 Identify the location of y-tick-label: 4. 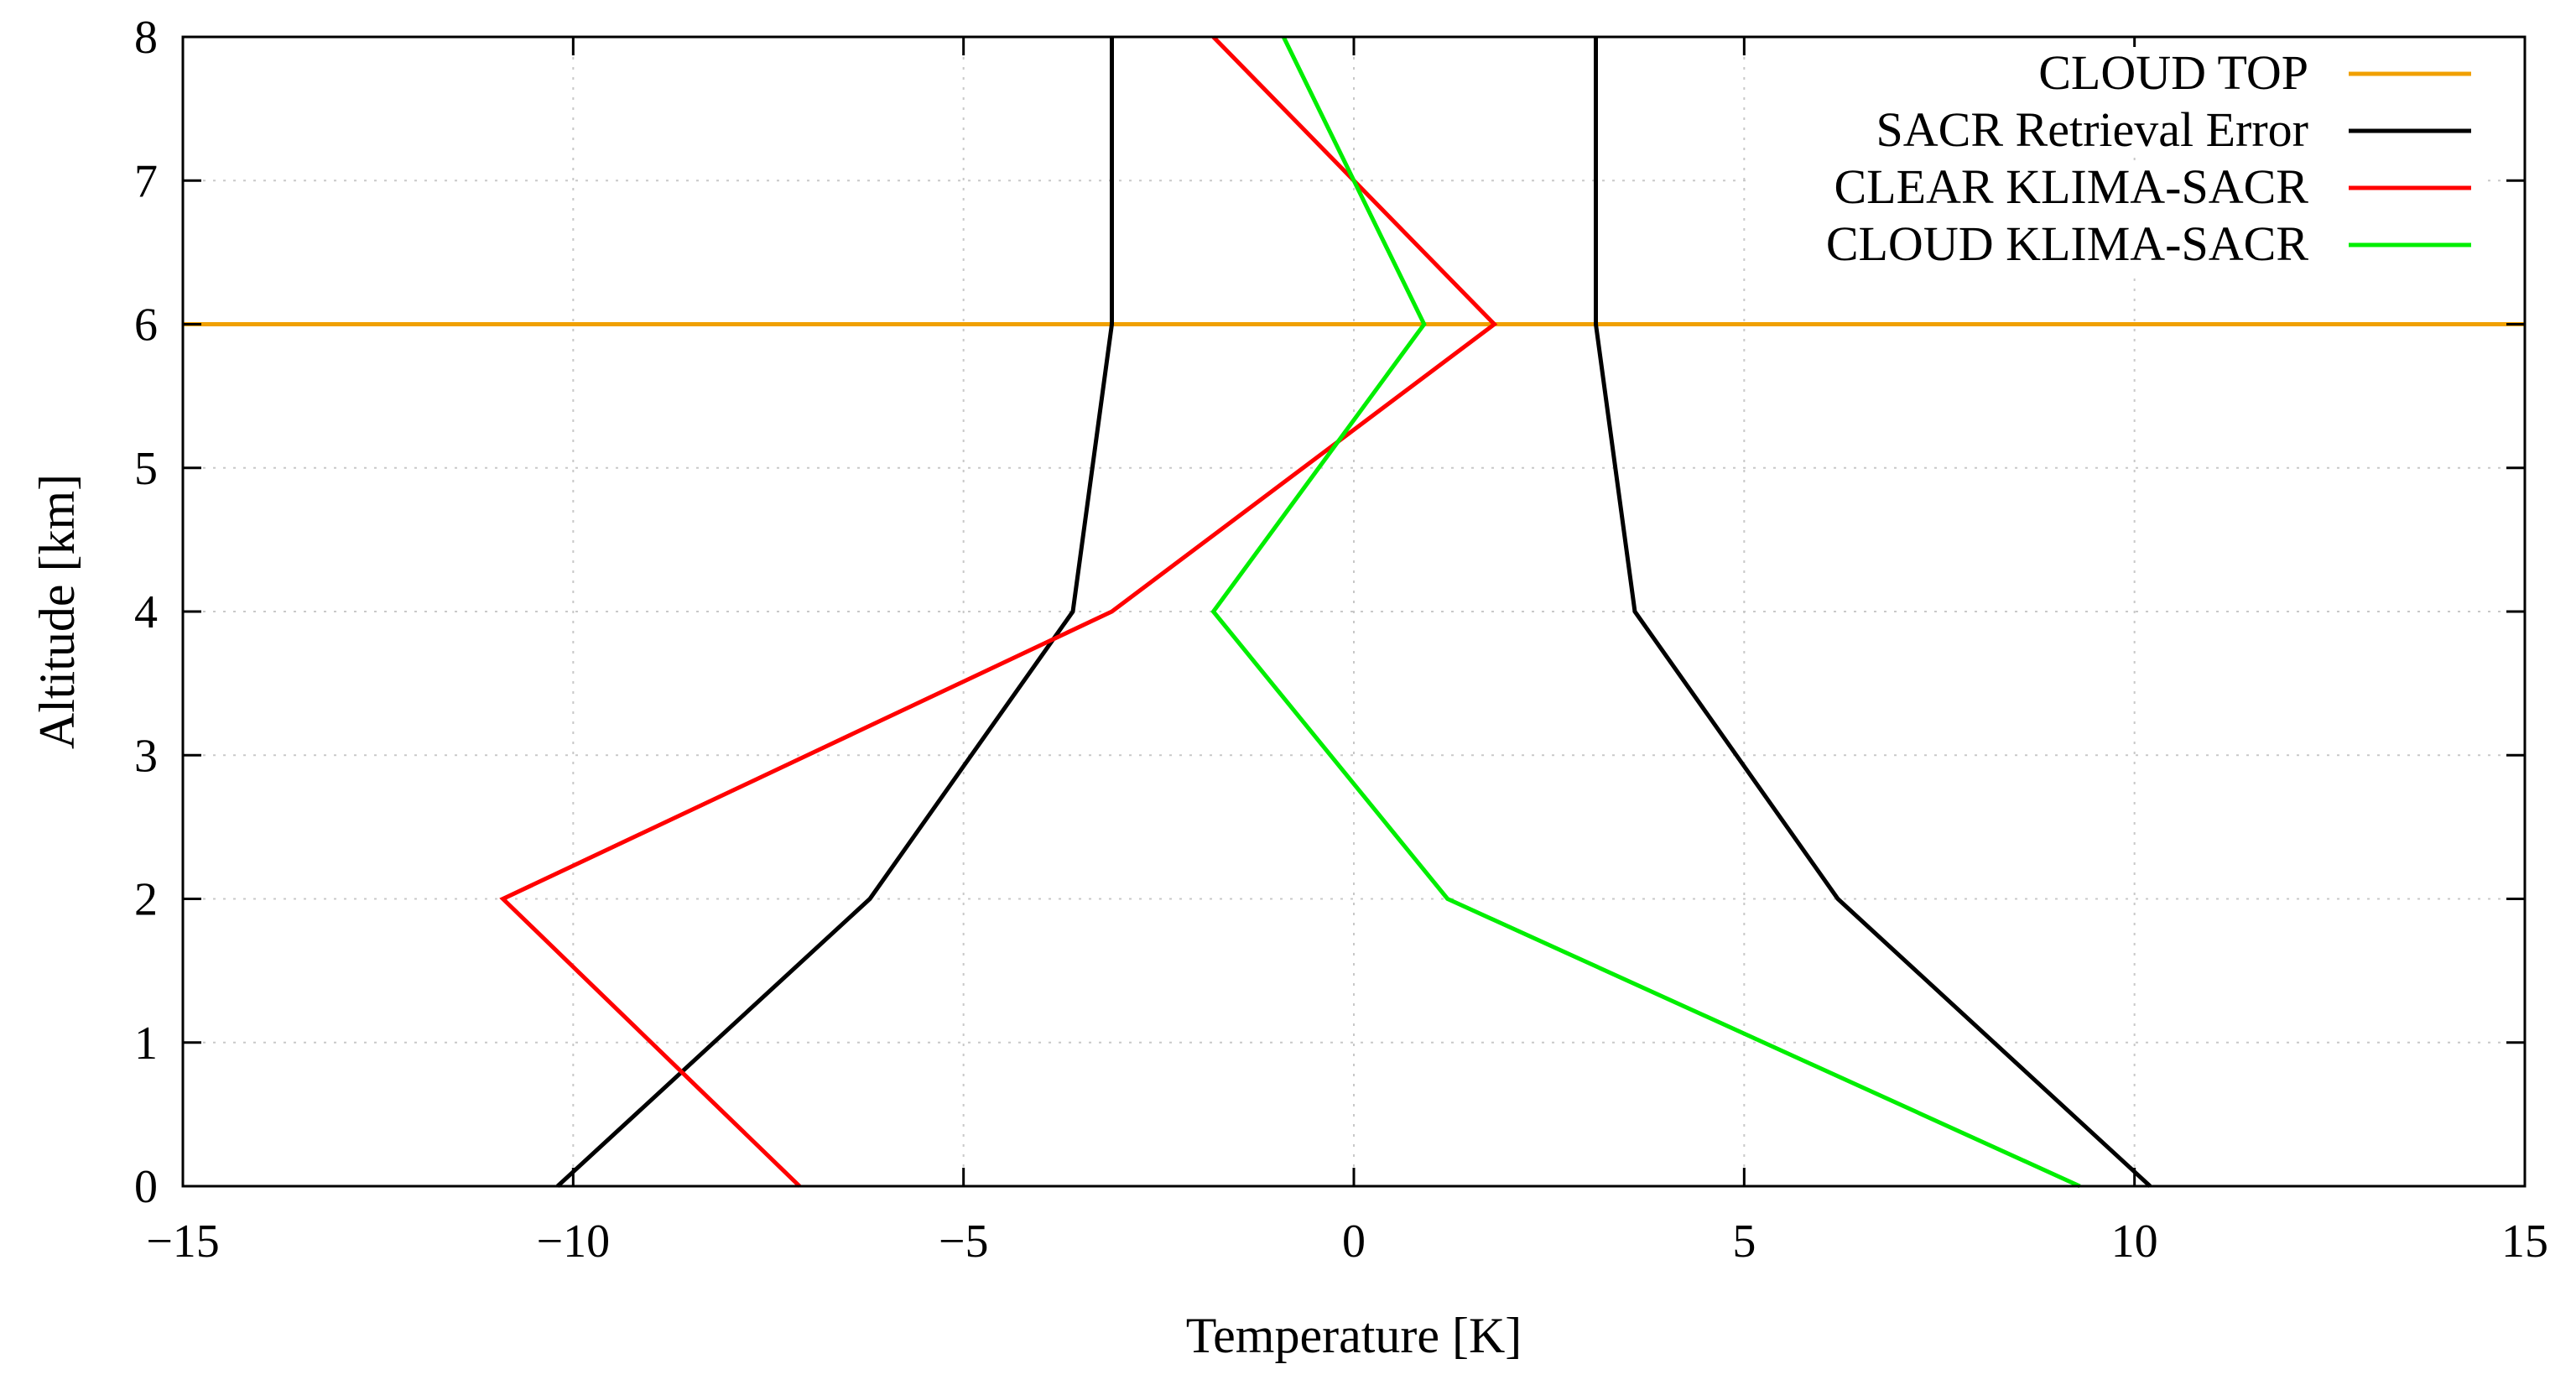
(146, 612).